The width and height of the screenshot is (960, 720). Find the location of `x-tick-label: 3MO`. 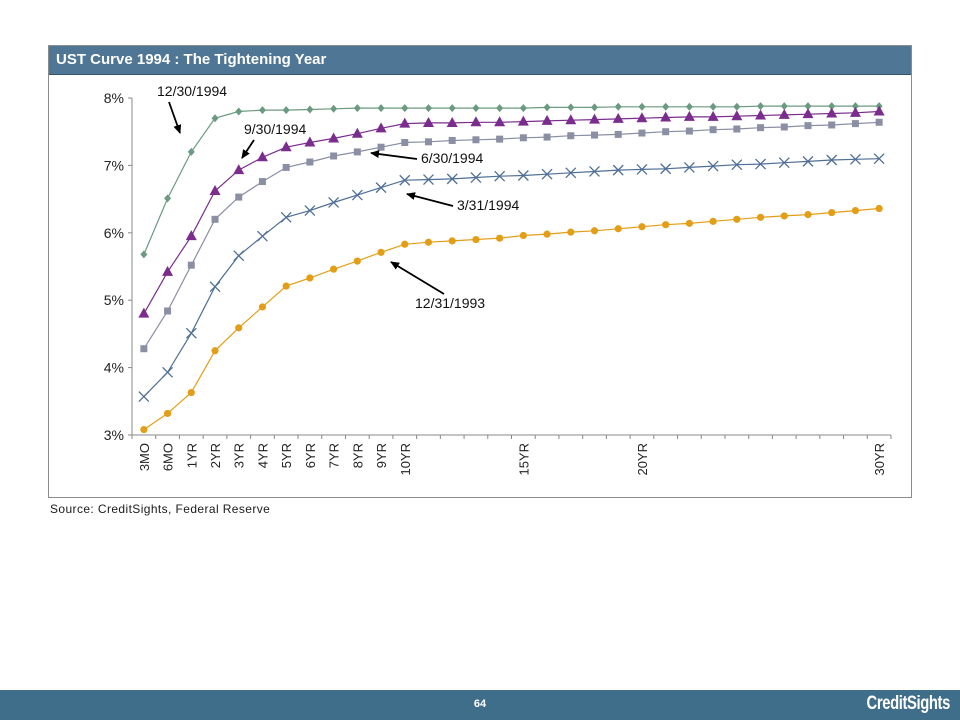

x-tick-label: 3MO is located at coordinates (144, 457).